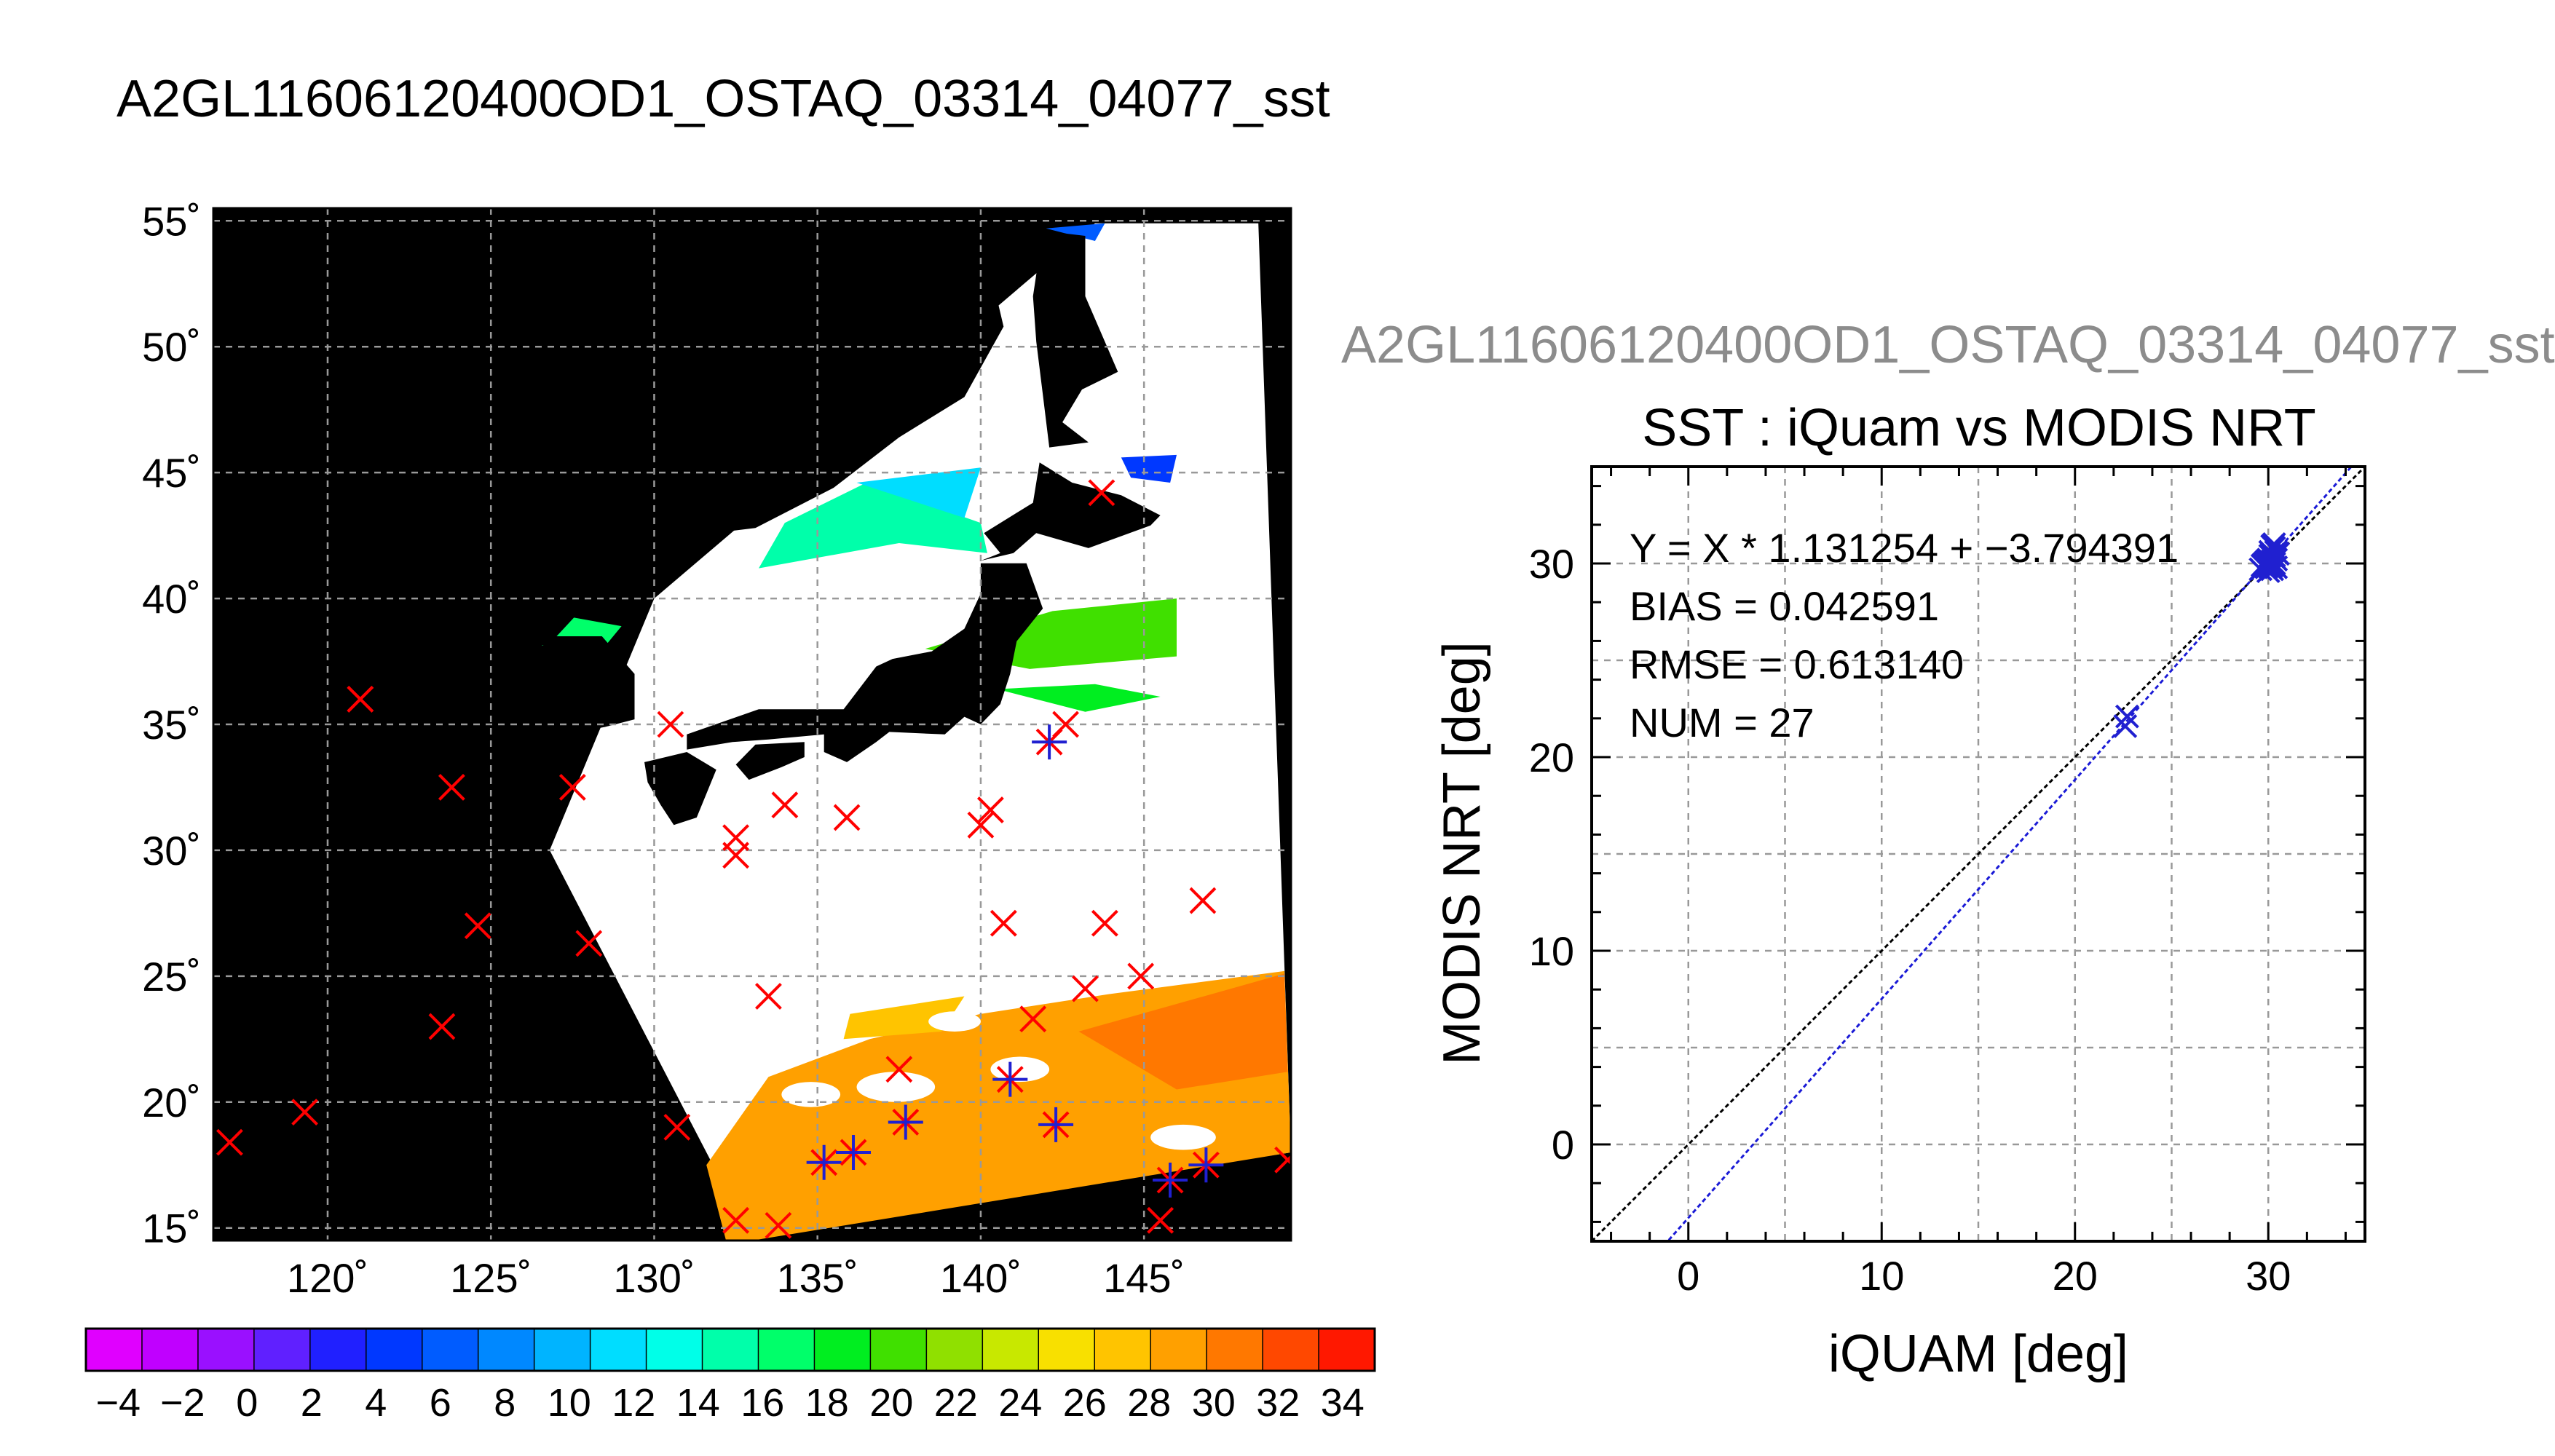 This screenshot has width=2555, height=1456. What do you see at coordinates (827, 1403) in the screenshot?
I see `colorbar-tick-label: 18` at bounding box center [827, 1403].